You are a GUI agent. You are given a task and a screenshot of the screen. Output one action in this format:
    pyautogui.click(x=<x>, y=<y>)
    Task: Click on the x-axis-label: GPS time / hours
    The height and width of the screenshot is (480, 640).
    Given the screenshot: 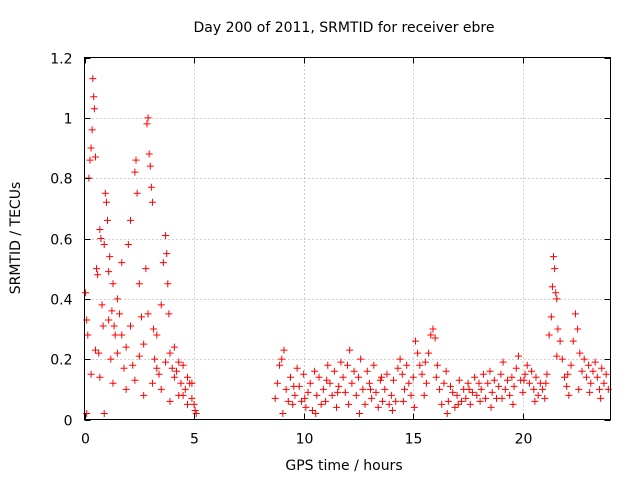 What is the action you would take?
    pyautogui.click(x=343, y=466)
    